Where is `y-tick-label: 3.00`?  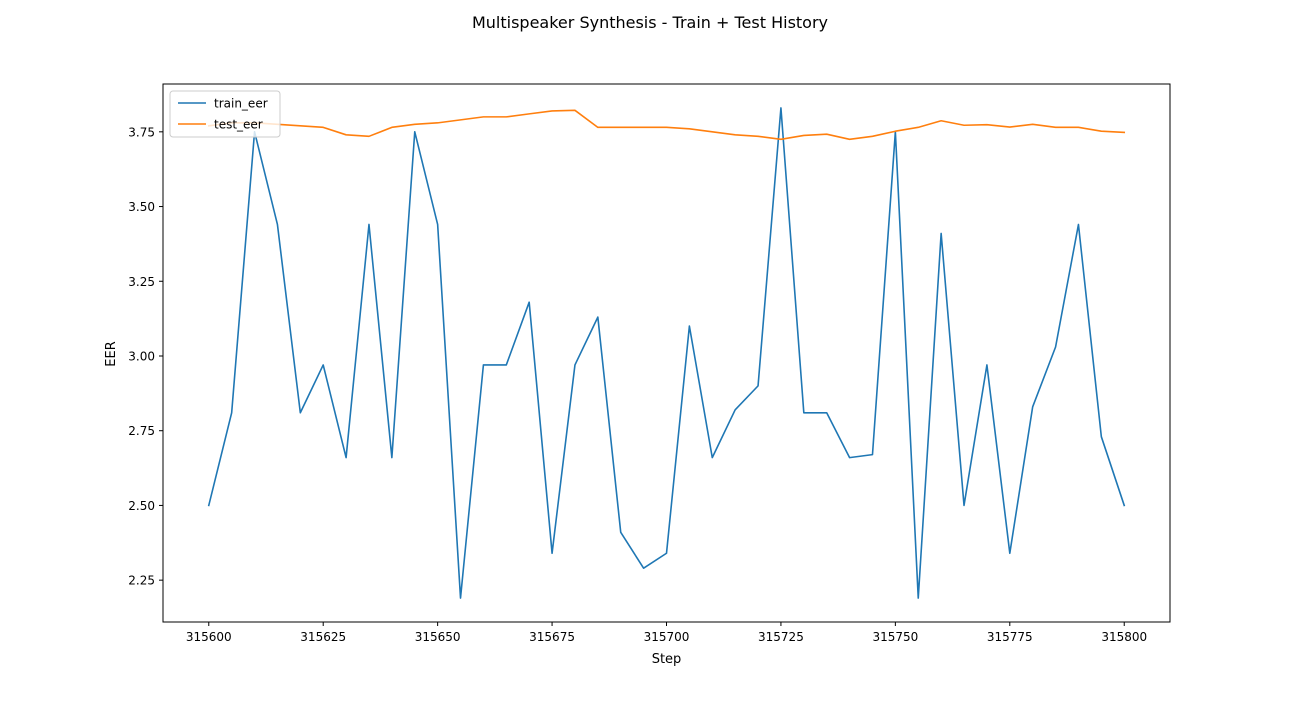 y-tick-label: 3.00 is located at coordinates (141, 356).